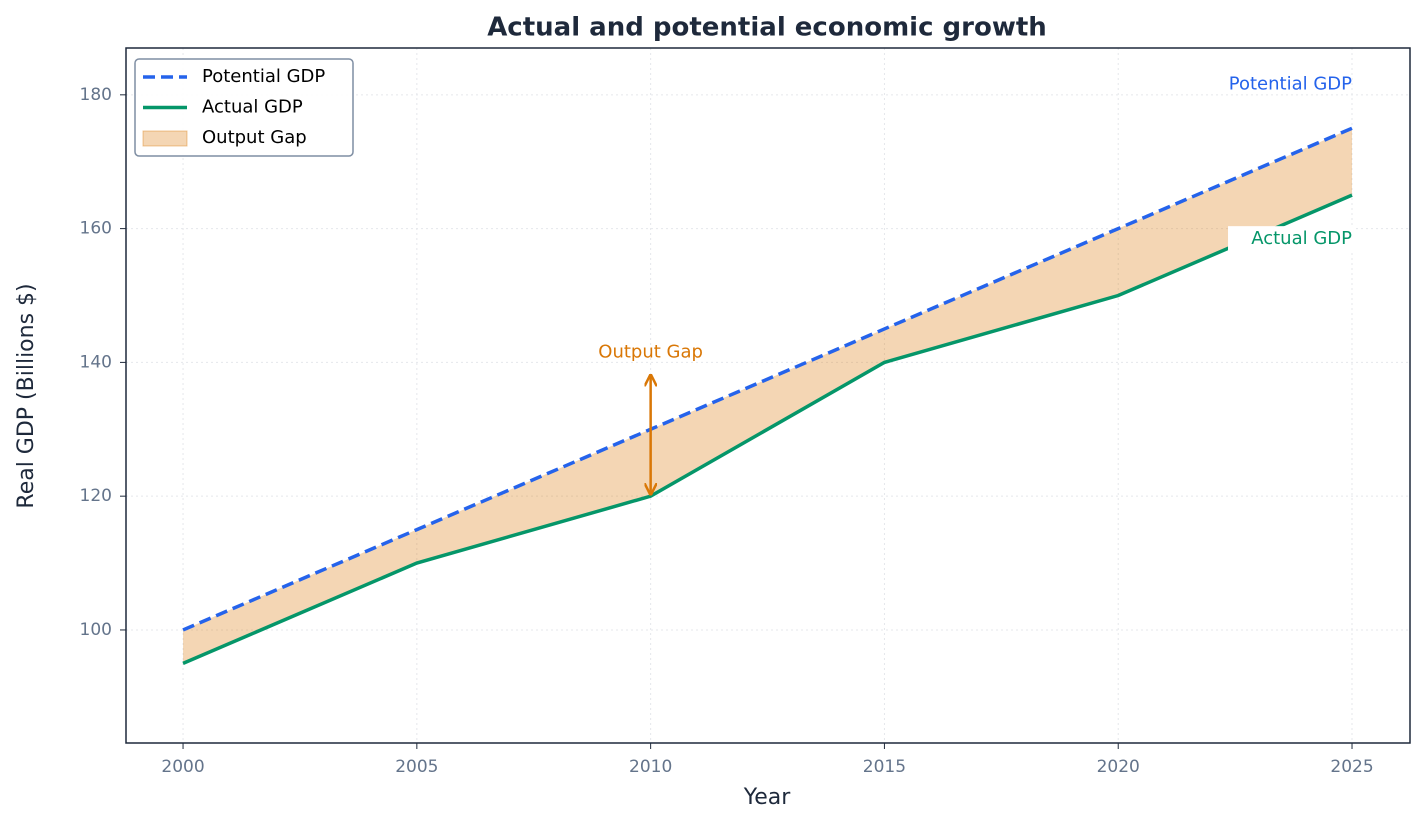 Image resolution: width=1425 pixels, height=829 pixels. Describe the element at coordinates (767, 797) in the screenshot. I see `x-axis-label: Year` at that location.